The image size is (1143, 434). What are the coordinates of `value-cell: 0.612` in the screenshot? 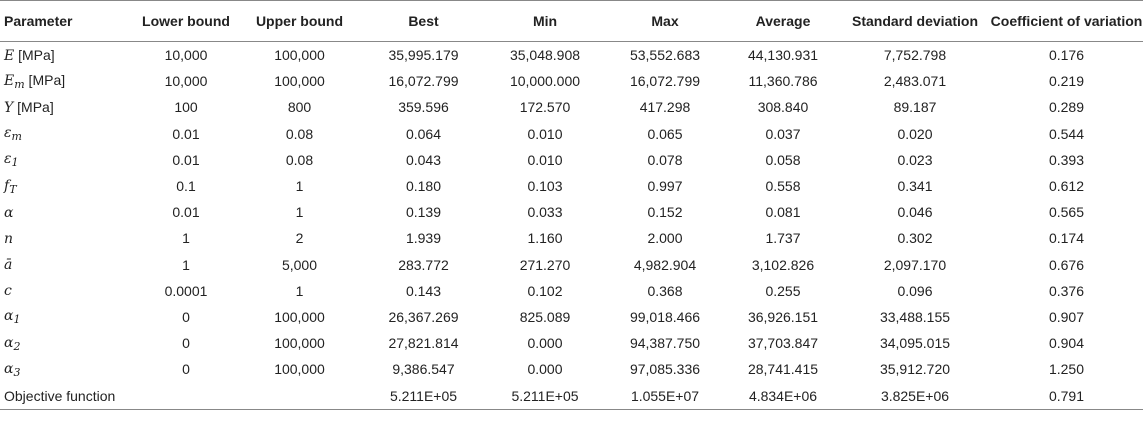 It's located at (1066, 186).